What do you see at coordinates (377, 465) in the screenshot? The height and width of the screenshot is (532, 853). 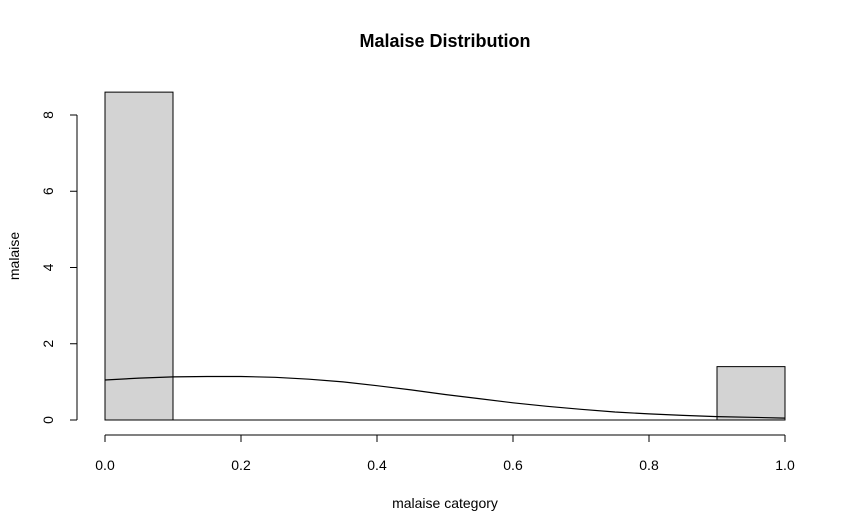 I see `x-tick-label: 0.4` at bounding box center [377, 465].